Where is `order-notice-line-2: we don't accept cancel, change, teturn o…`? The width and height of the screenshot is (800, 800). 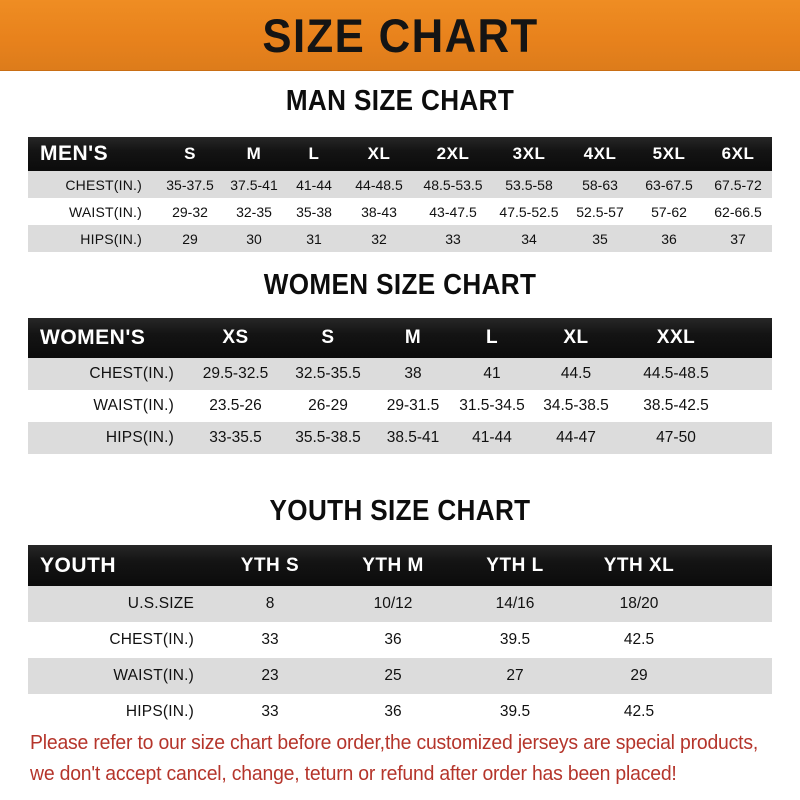
order-notice-line-2: we don't accept cancel, change, teturn o… is located at coordinates (353, 774).